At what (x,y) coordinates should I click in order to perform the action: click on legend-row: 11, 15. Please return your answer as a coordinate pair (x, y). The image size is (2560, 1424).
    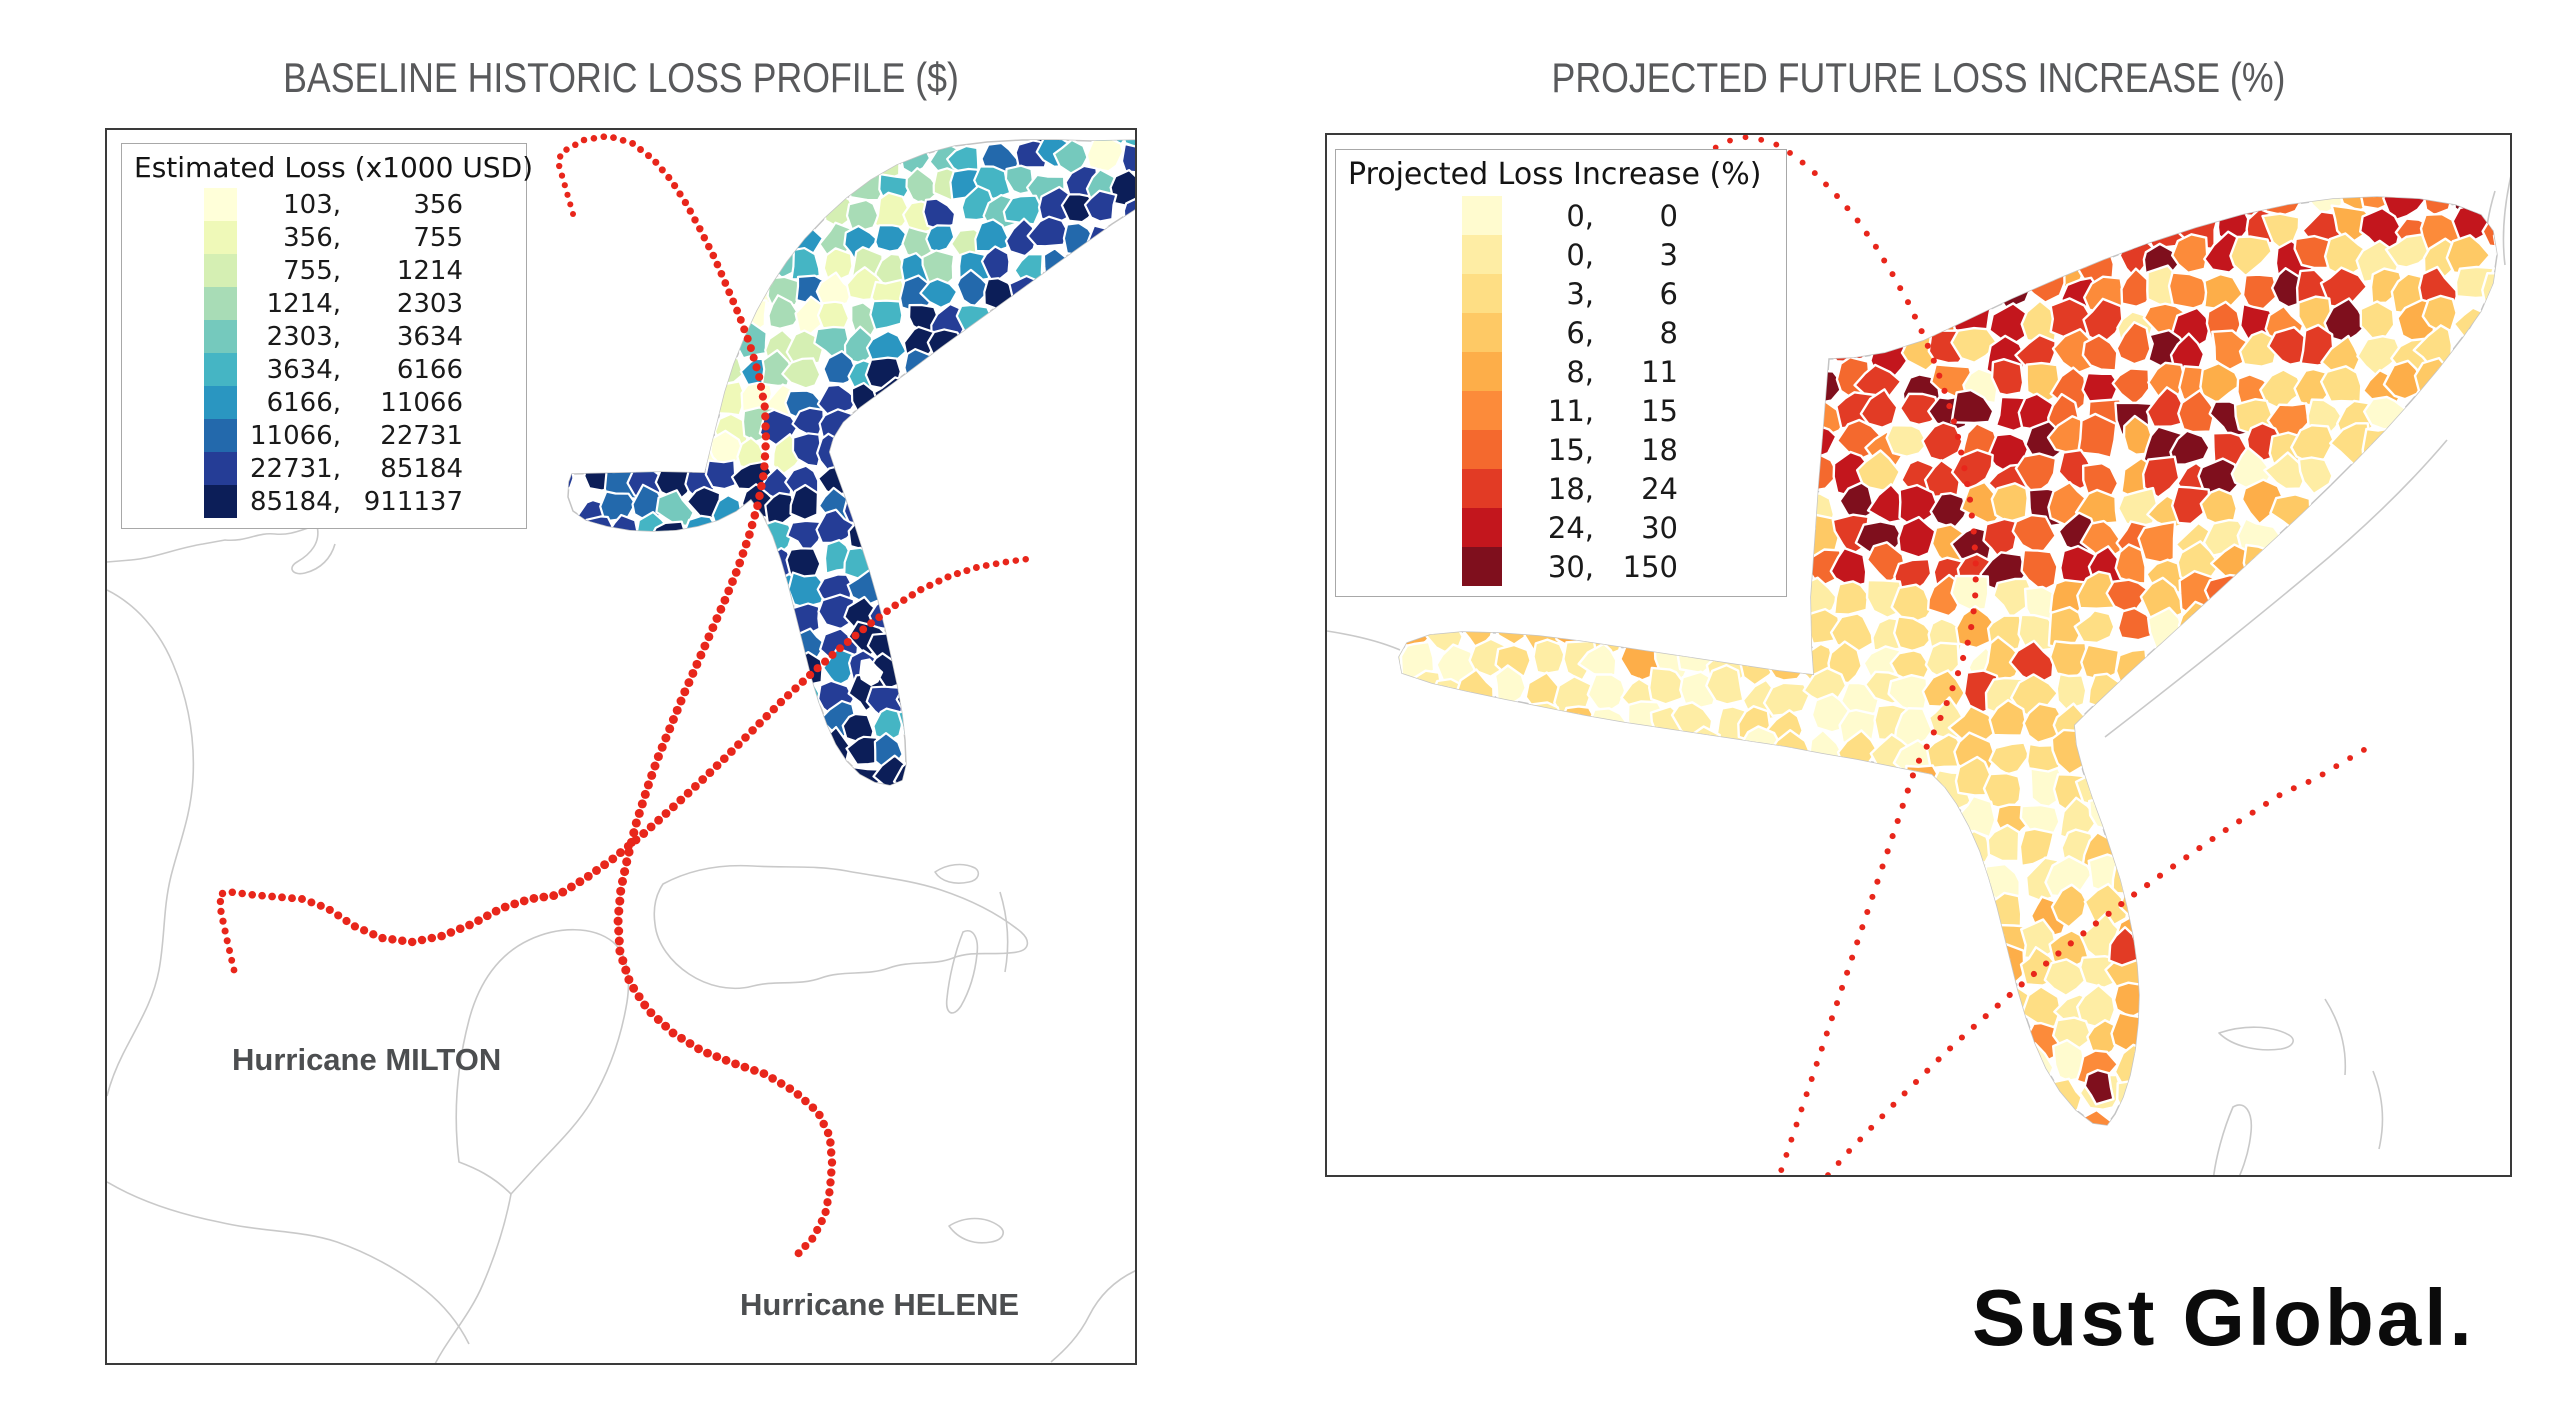
    Looking at the image, I should click on (1561, 410).